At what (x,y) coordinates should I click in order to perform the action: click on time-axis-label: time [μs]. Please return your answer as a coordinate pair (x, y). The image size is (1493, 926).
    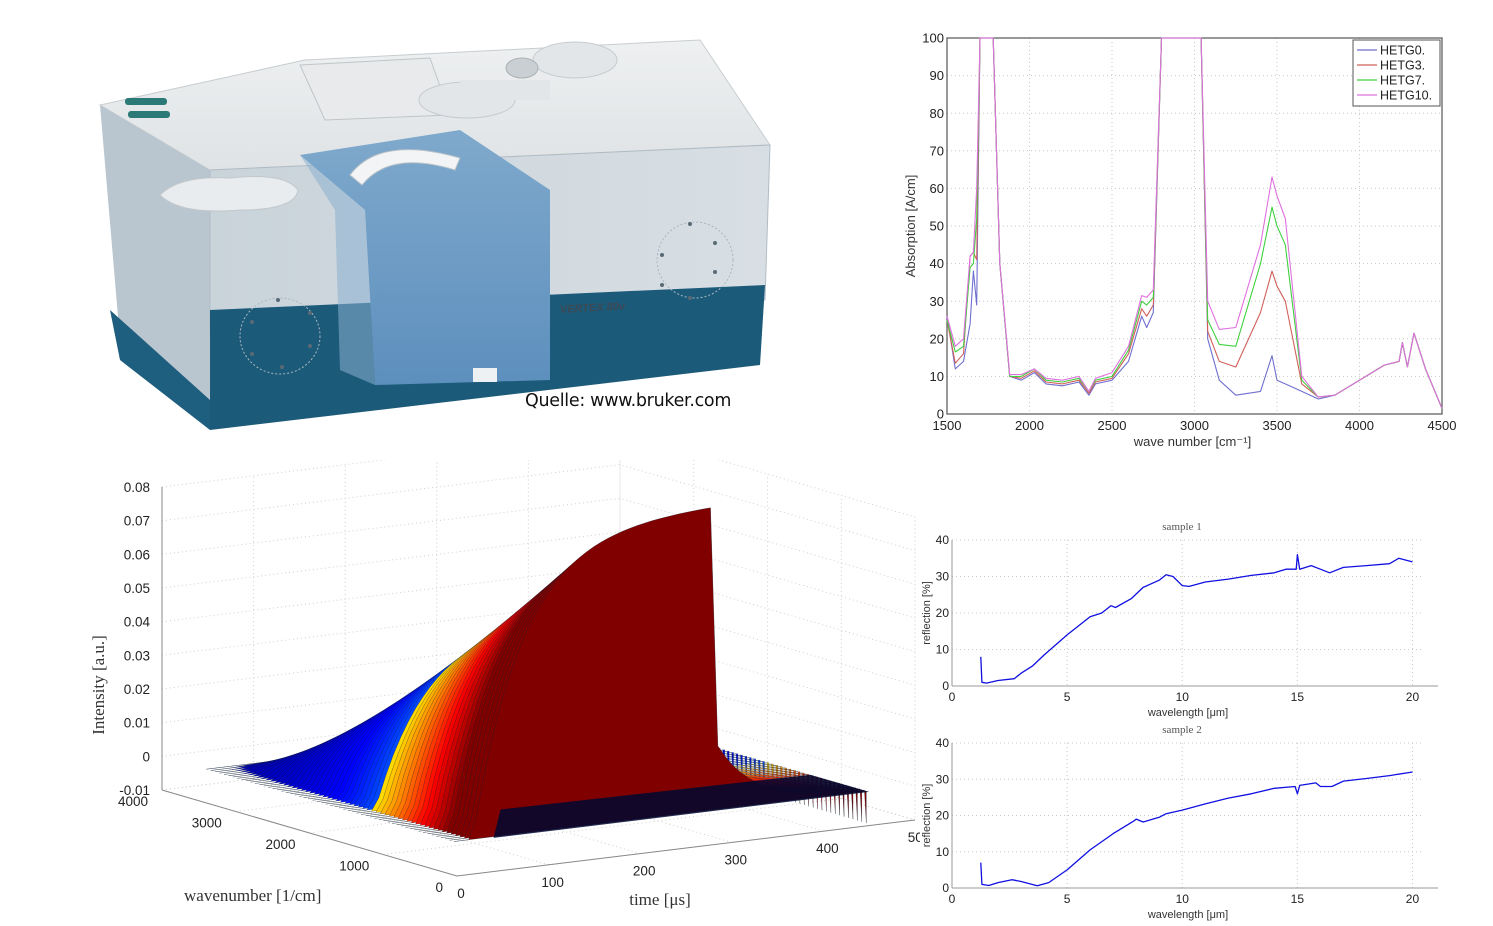
    Looking at the image, I should click on (660, 899).